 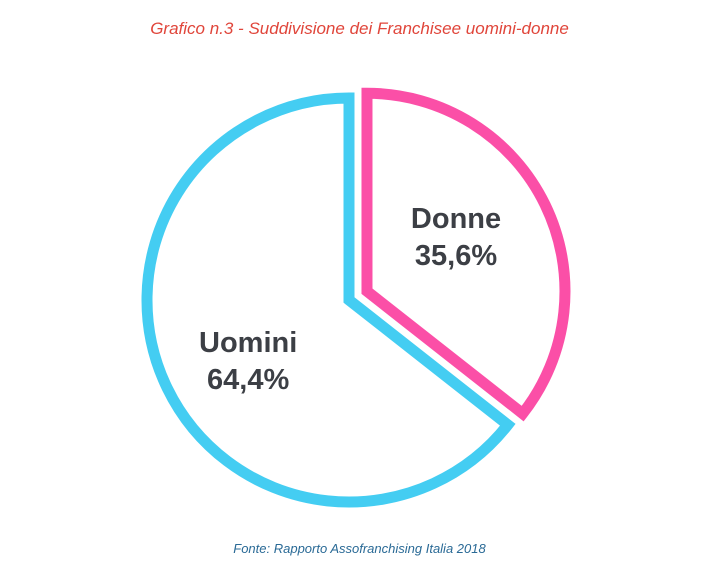 What do you see at coordinates (456, 219) in the screenshot?
I see `slice-label-donne: Donne` at bounding box center [456, 219].